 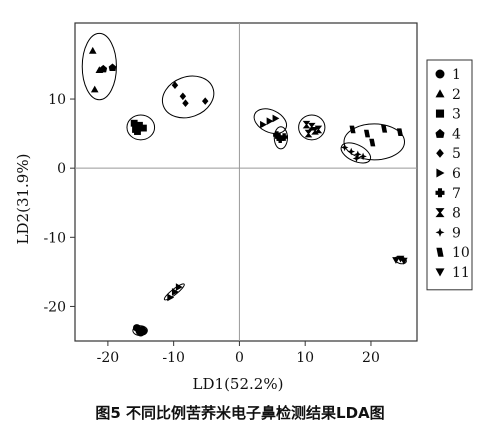 What do you see at coordinates (456, 154) in the screenshot?
I see `legend-label: 5` at bounding box center [456, 154].